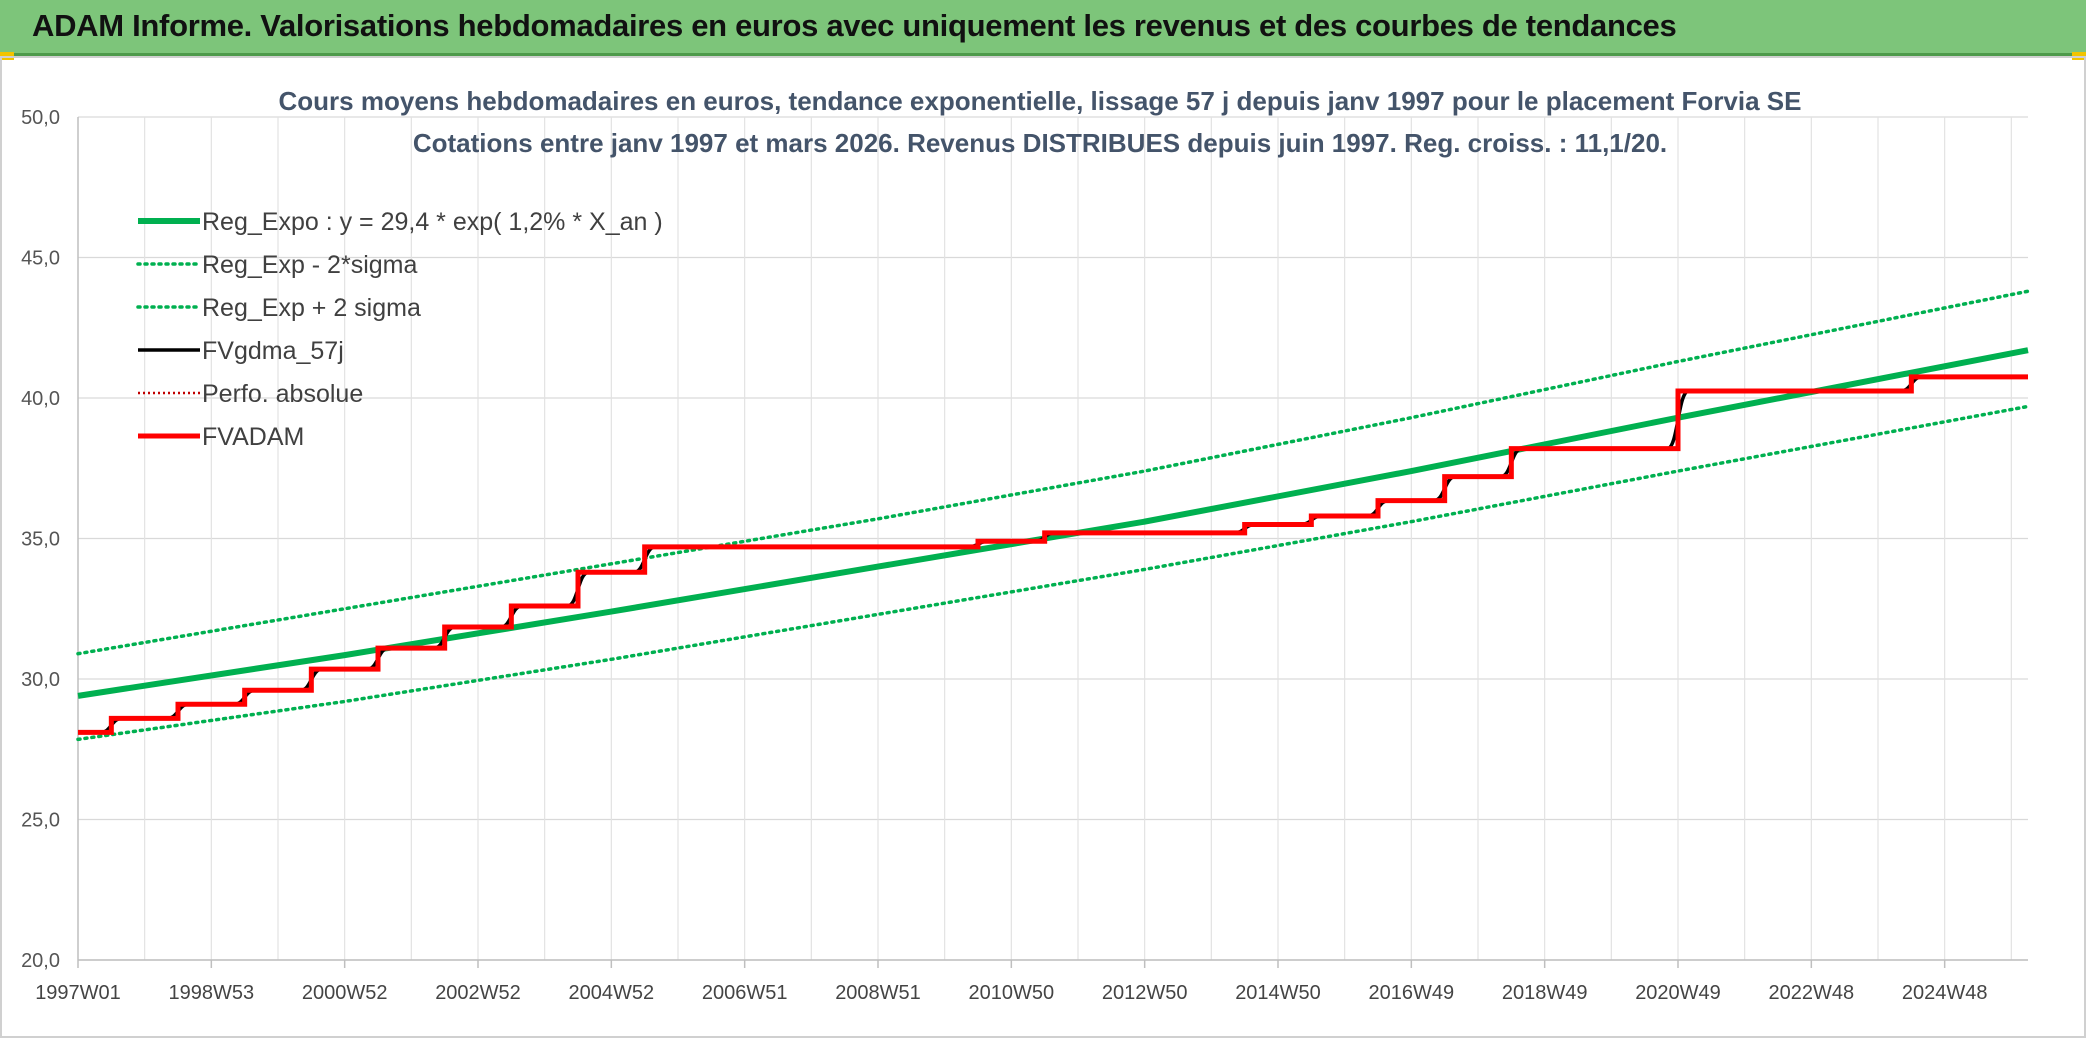 This screenshot has height=1038, width=2086. I want to click on x-tick-label: 2000W52, so click(345, 993).